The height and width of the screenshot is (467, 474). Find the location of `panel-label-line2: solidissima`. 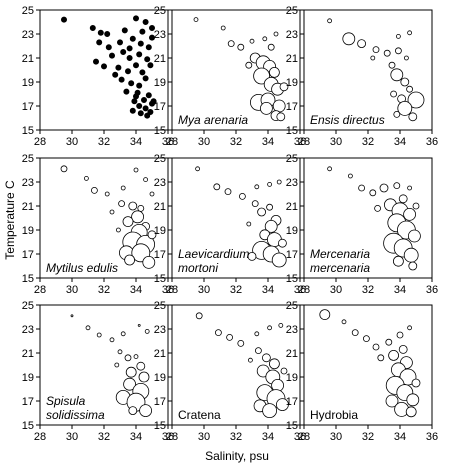

panel-label-line2: solidissima is located at coordinates (75, 415).